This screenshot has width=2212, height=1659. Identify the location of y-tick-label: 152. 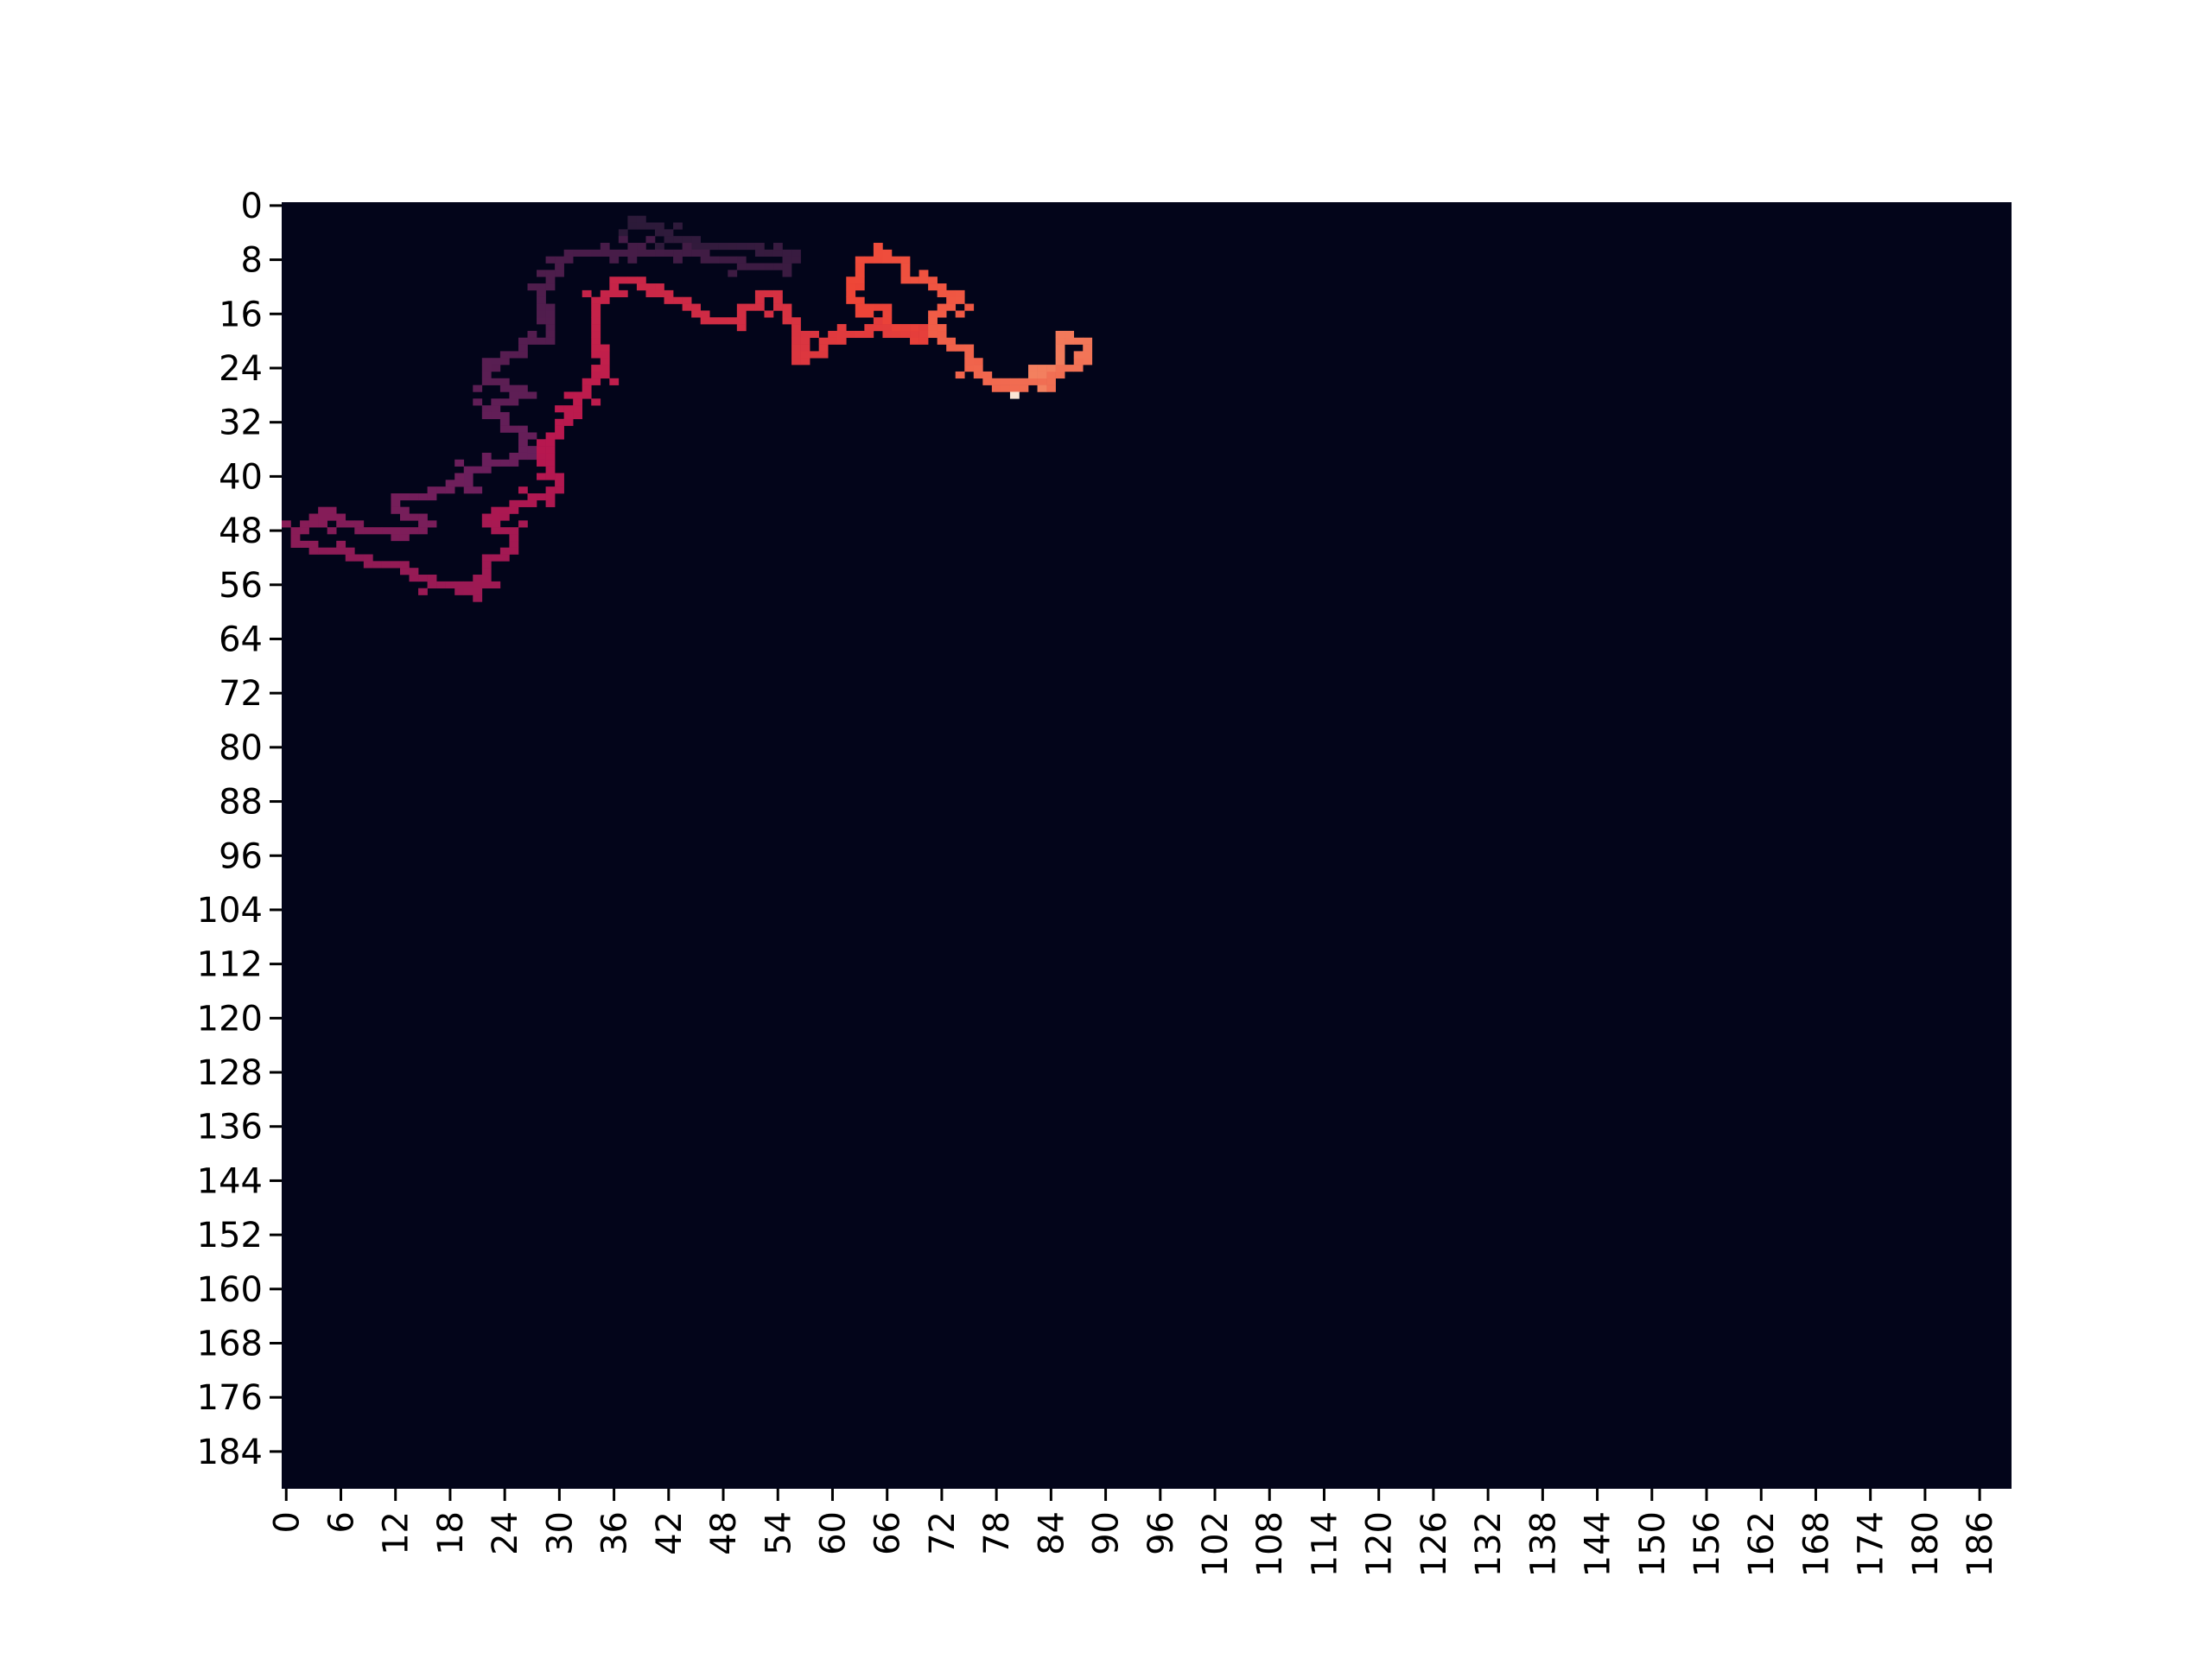
(230, 1235).